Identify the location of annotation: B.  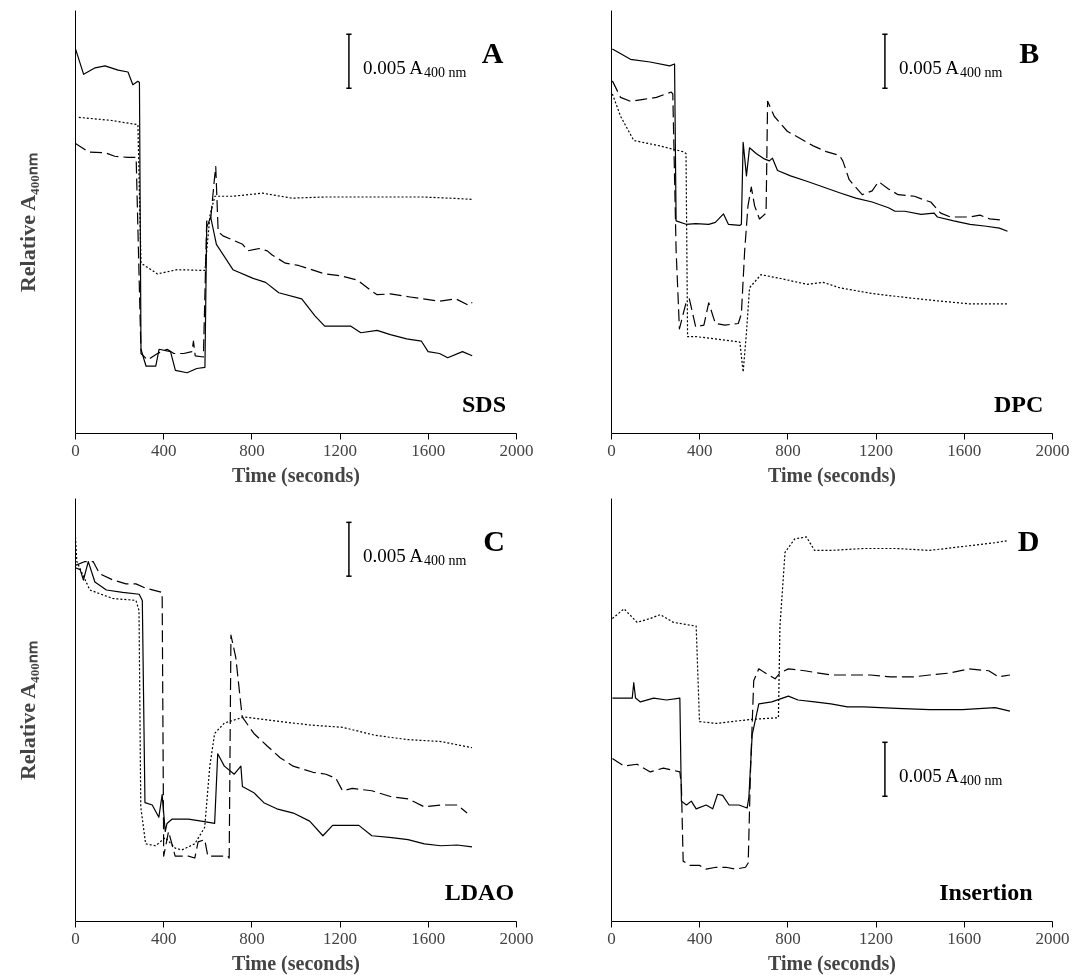
(1029, 53).